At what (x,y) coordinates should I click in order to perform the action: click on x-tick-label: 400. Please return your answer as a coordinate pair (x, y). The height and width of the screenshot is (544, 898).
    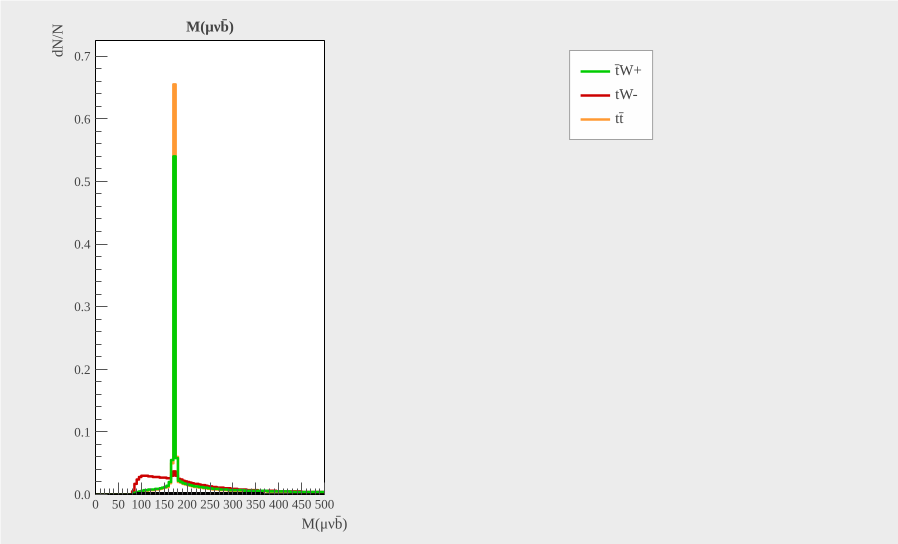
    Looking at the image, I should click on (278, 504).